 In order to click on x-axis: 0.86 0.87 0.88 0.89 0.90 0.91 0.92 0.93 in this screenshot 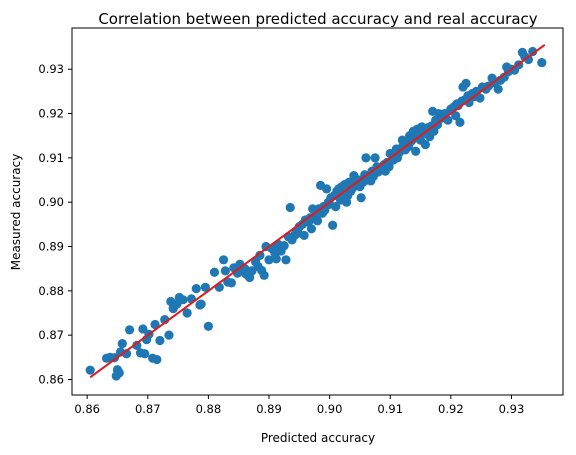, I will do `click(299, 405)`.